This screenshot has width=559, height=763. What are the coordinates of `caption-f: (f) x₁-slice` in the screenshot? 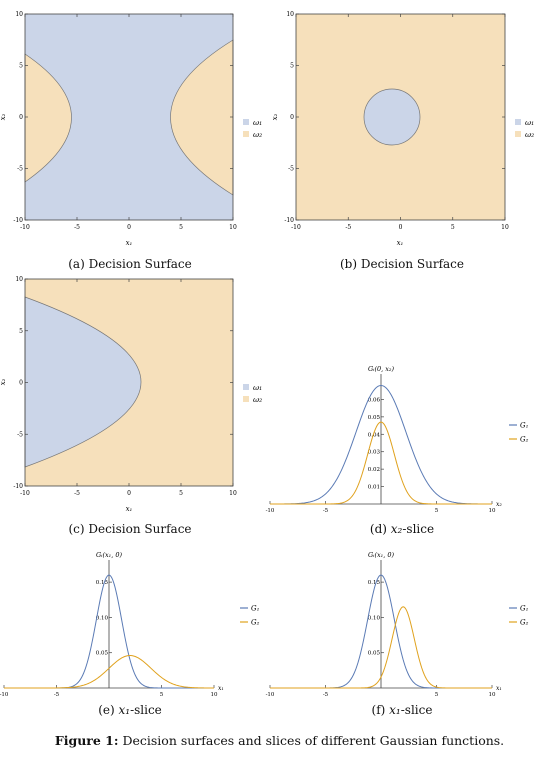 It's located at (402, 710).